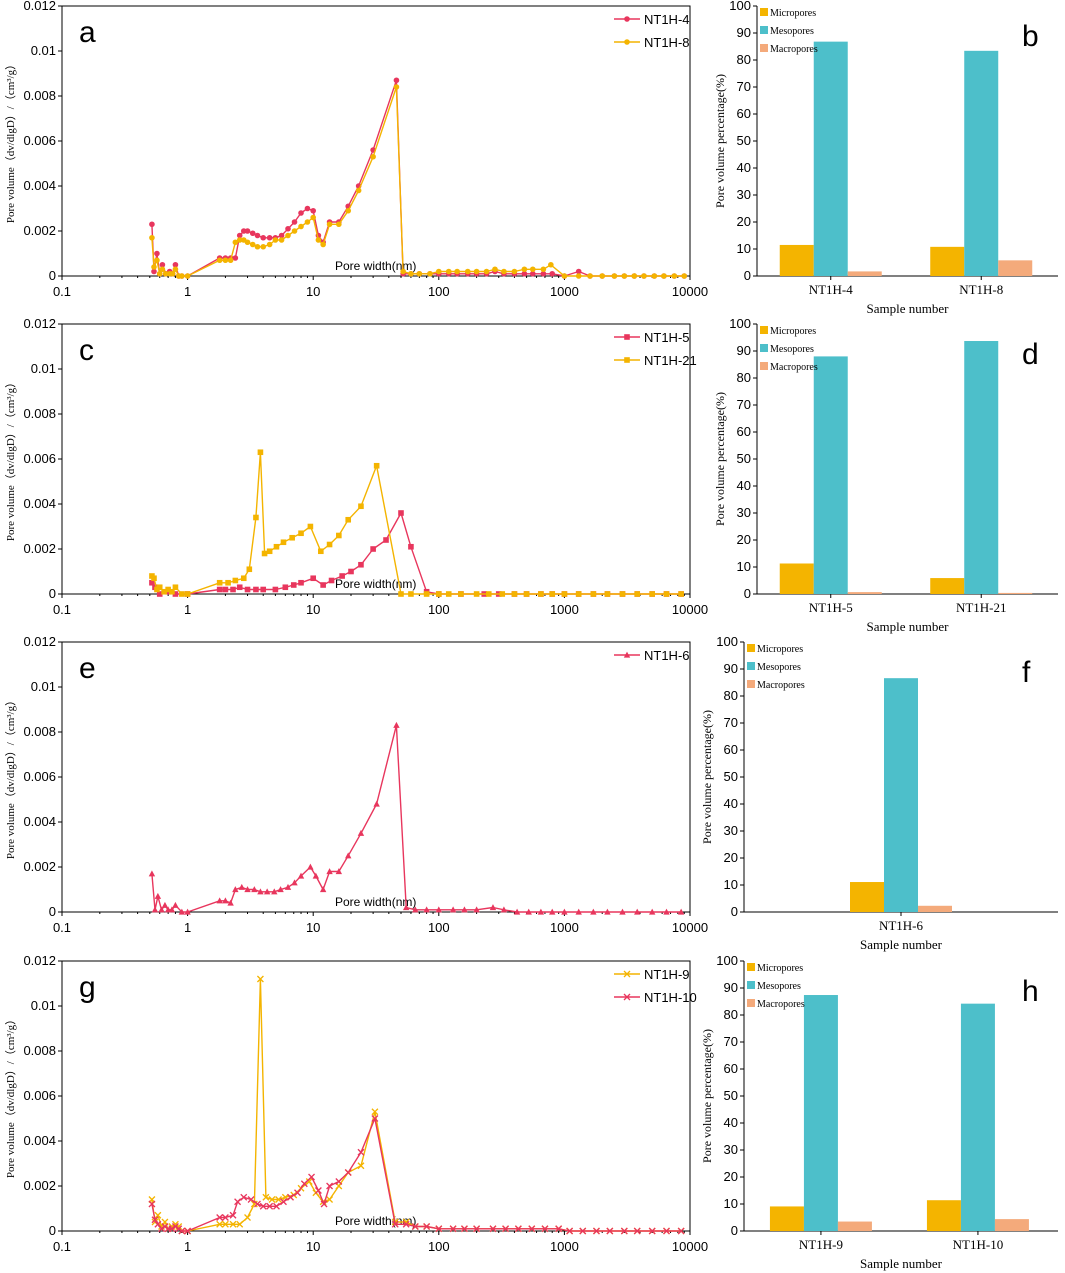 The width and height of the screenshot is (1065, 1273). I want to click on x-axis-label: Pore width(nm), so click(375, 266).